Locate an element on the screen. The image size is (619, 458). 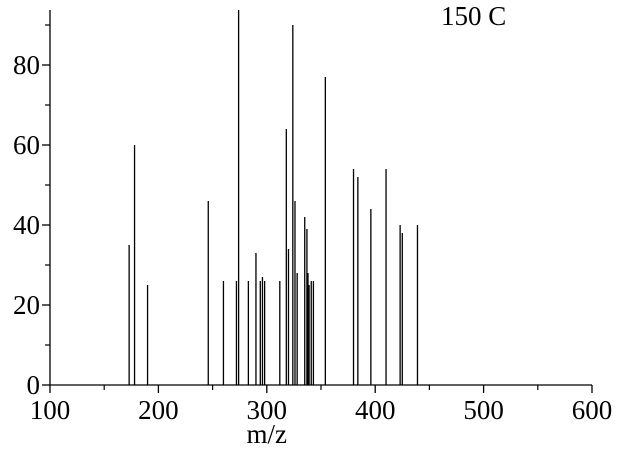
y-tick-label: 0 is located at coordinates (34, 385).